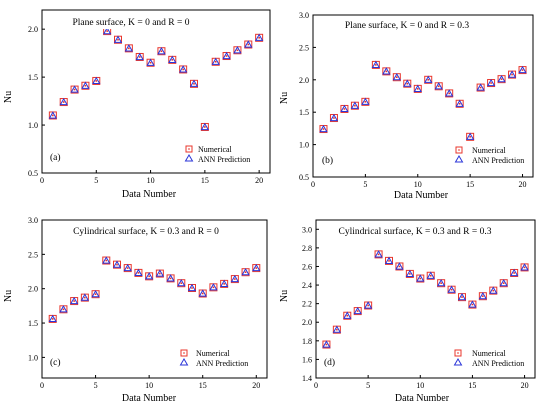 The height and width of the screenshot is (415, 550). Describe the element at coordinates (184, 362) in the screenshot. I see `panel-c-legend-ann-marker` at that location.